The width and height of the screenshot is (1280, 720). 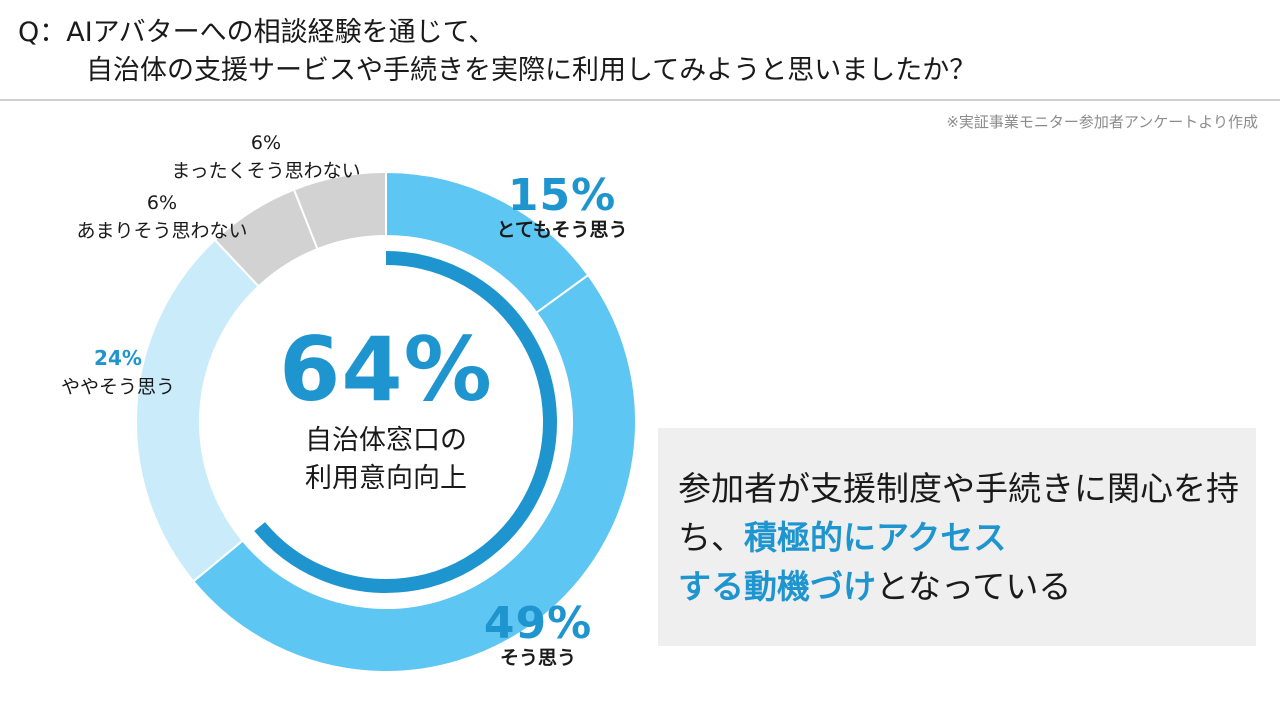 I want to click on label-somewhat-agree-pct: 24%, so click(x=118, y=358).